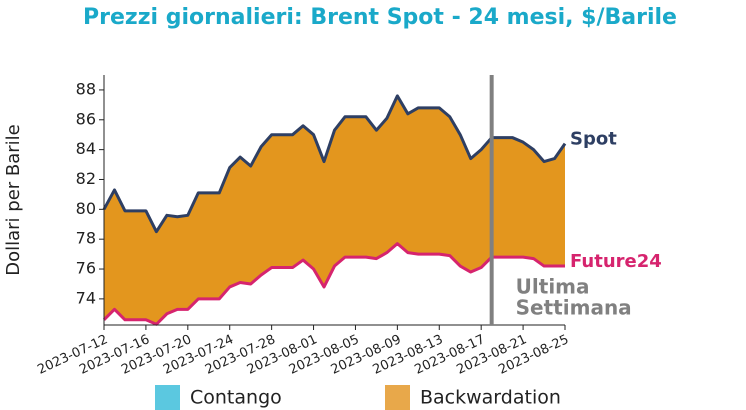  Describe the element at coordinates (86, 208) in the screenshot. I see `y-tick-label: 80` at that location.